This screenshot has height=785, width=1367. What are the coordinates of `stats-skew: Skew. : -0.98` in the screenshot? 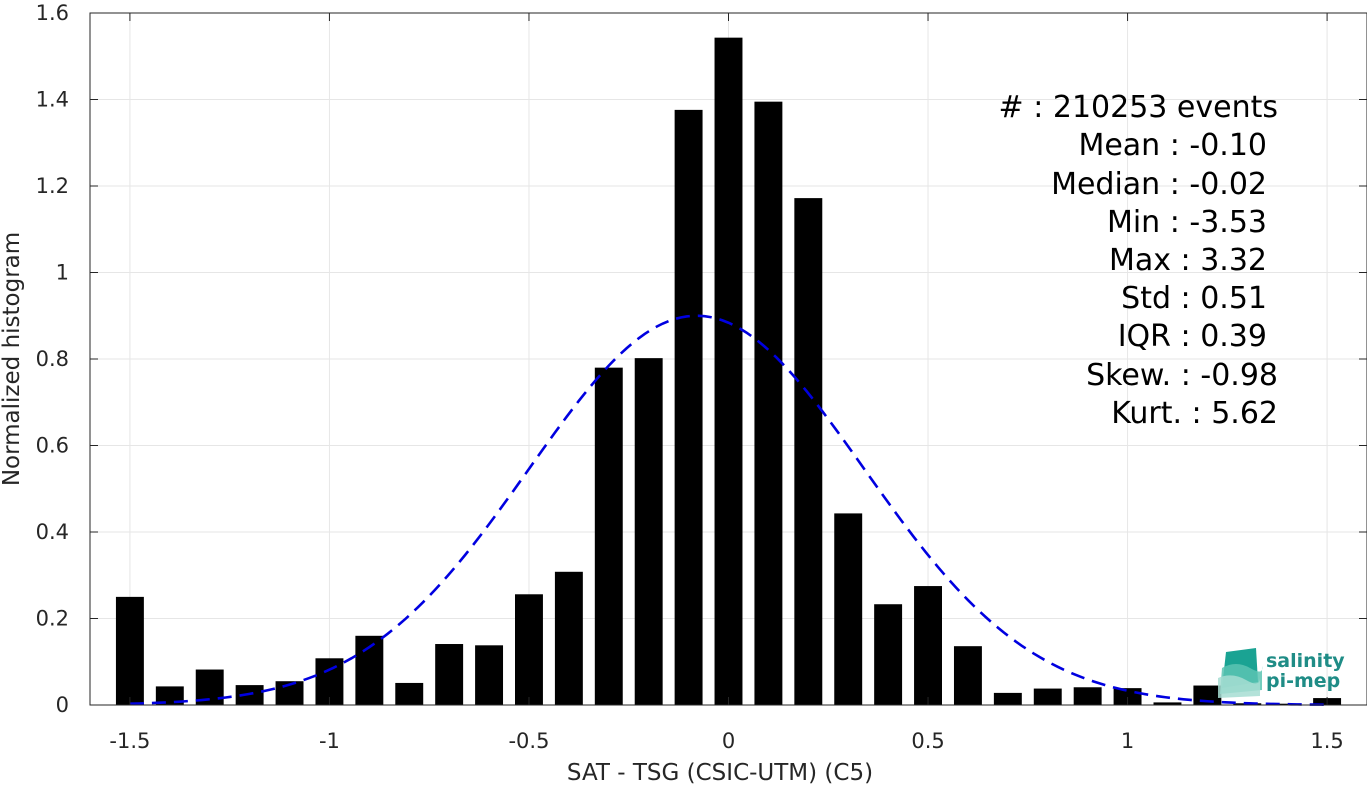 It's located at (1182, 375).